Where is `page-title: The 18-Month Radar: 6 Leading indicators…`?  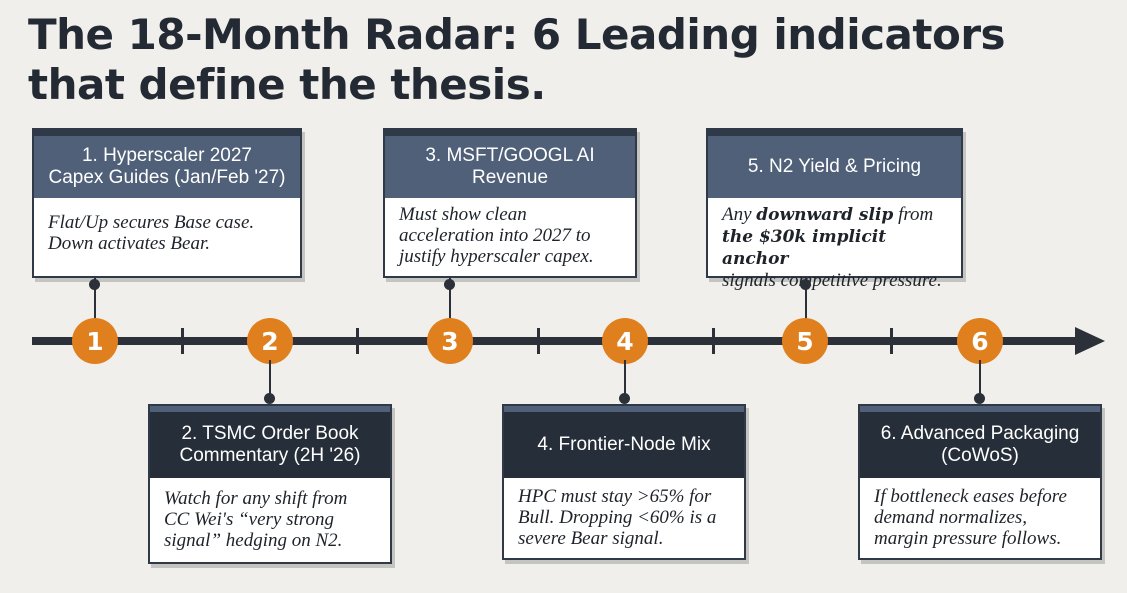
page-title: The 18-Month Radar: 6 Leading indicators… is located at coordinates (517, 59).